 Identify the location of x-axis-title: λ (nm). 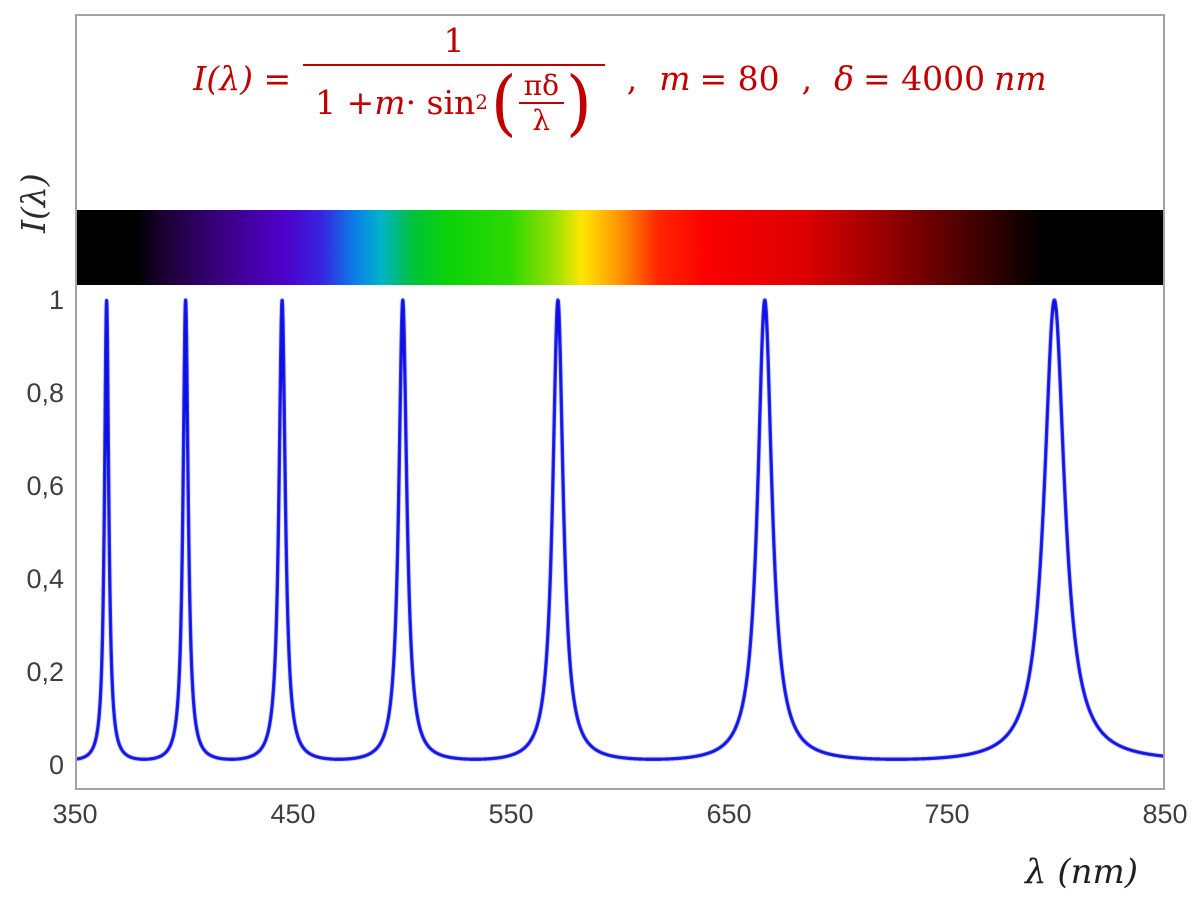
(1081, 872).